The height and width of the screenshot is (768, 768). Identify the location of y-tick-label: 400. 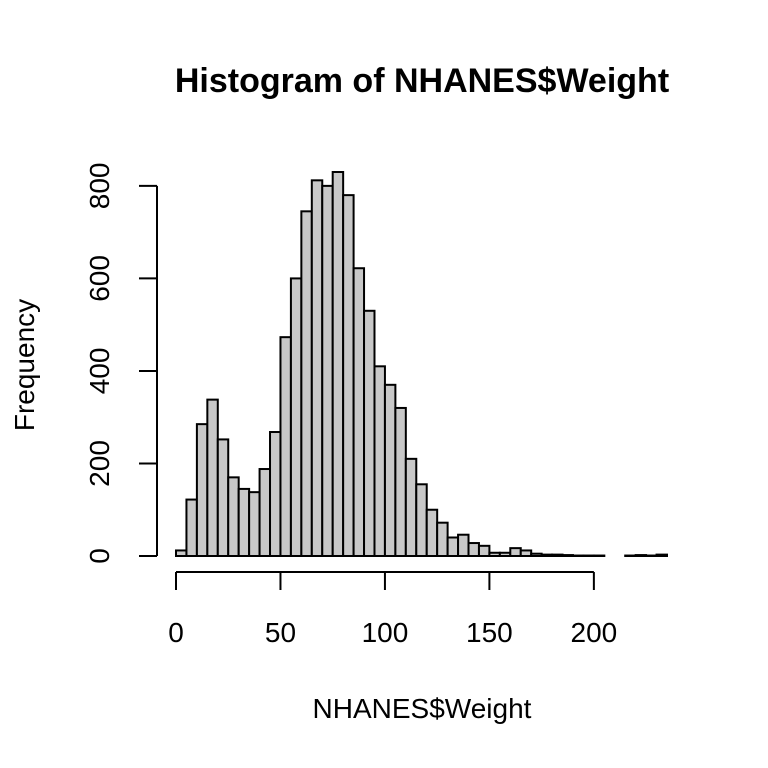
(99, 371).